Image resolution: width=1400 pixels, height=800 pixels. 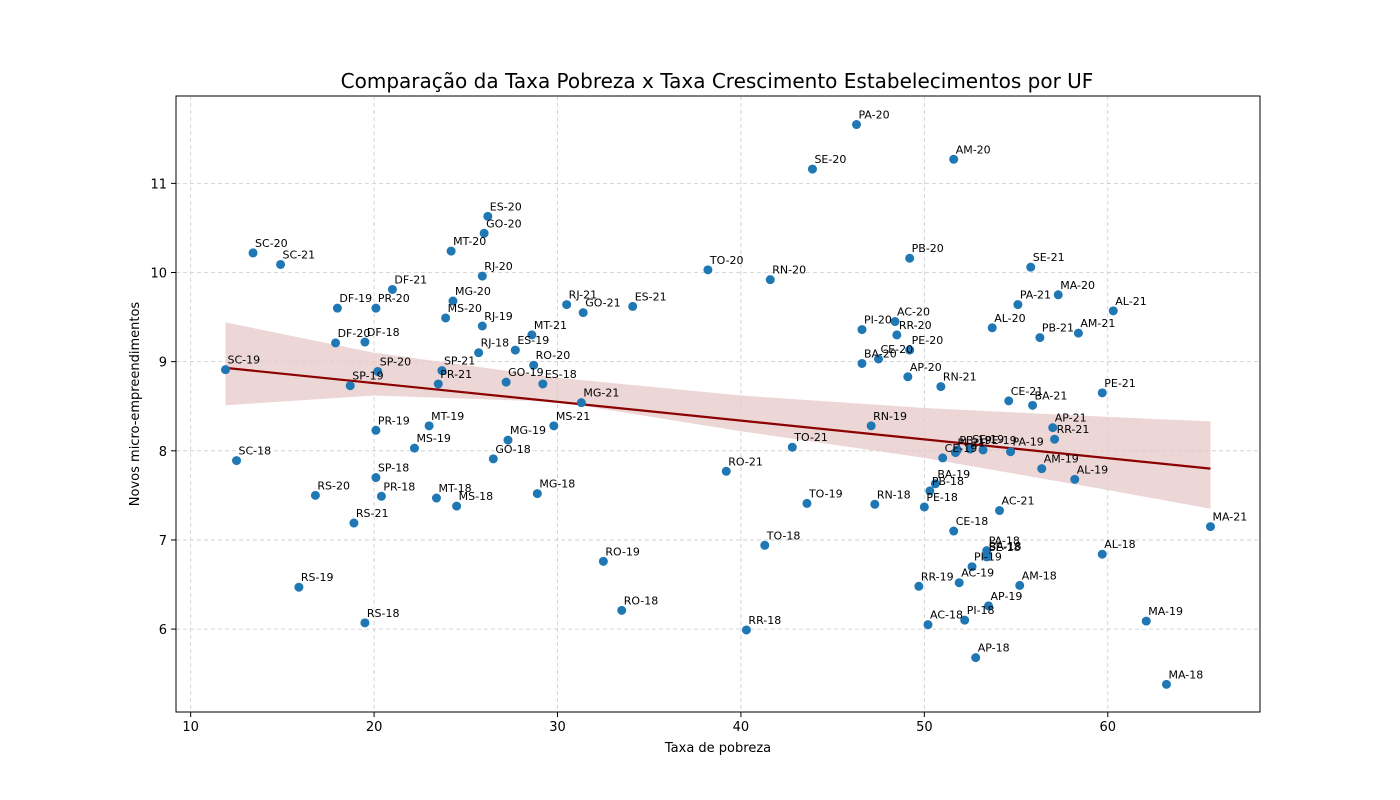 What do you see at coordinates (1018, 501) in the screenshot?
I see `point-label-ac-21: AC-21` at bounding box center [1018, 501].